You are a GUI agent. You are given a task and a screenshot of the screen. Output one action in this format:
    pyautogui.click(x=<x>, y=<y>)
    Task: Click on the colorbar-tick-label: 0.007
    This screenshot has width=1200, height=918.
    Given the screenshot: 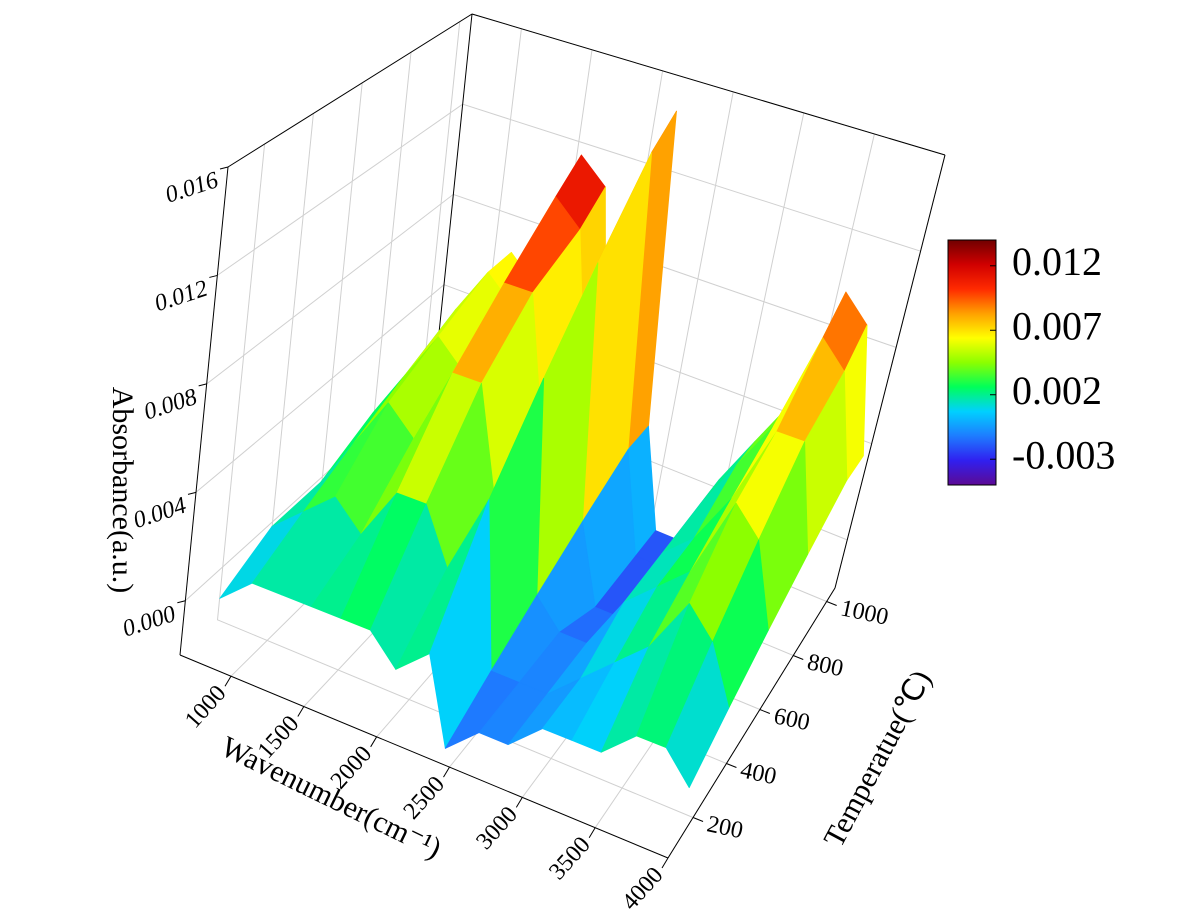 What is the action you would take?
    pyautogui.click(x=1057, y=325)
    